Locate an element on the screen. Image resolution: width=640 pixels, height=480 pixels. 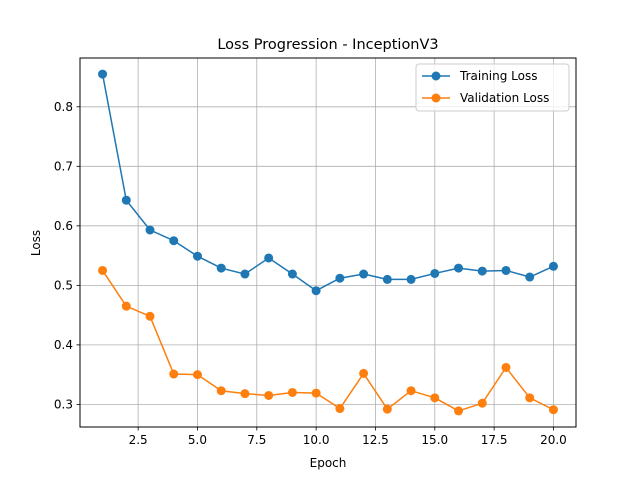
y-tick-label: 0.3 is located at coordinates (63, 404).